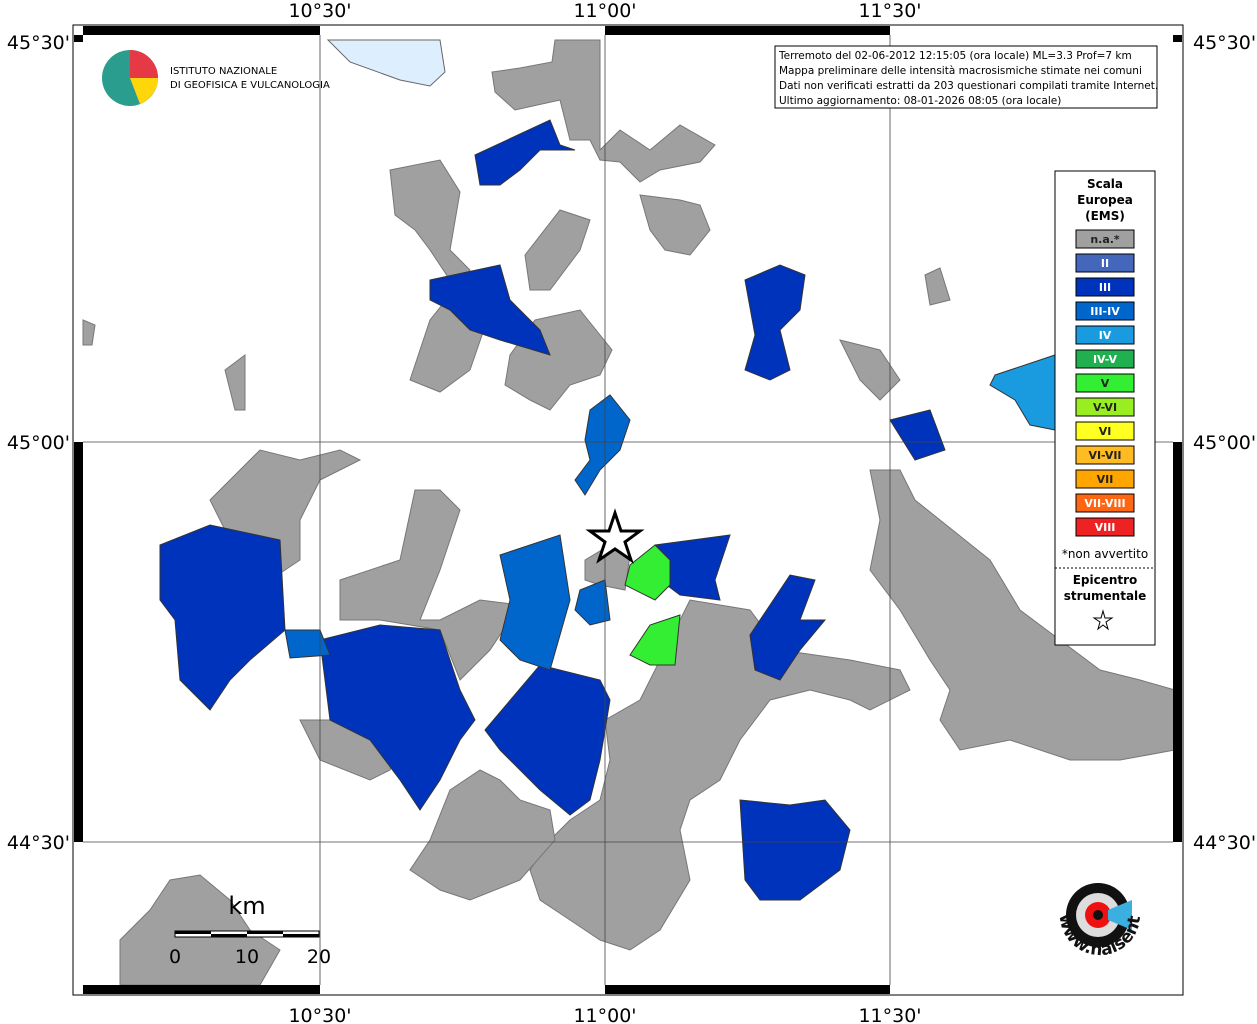 This screenshot has height=1024, width=1257. I want to click on legend-label: V-VI, so click(1105, 407).